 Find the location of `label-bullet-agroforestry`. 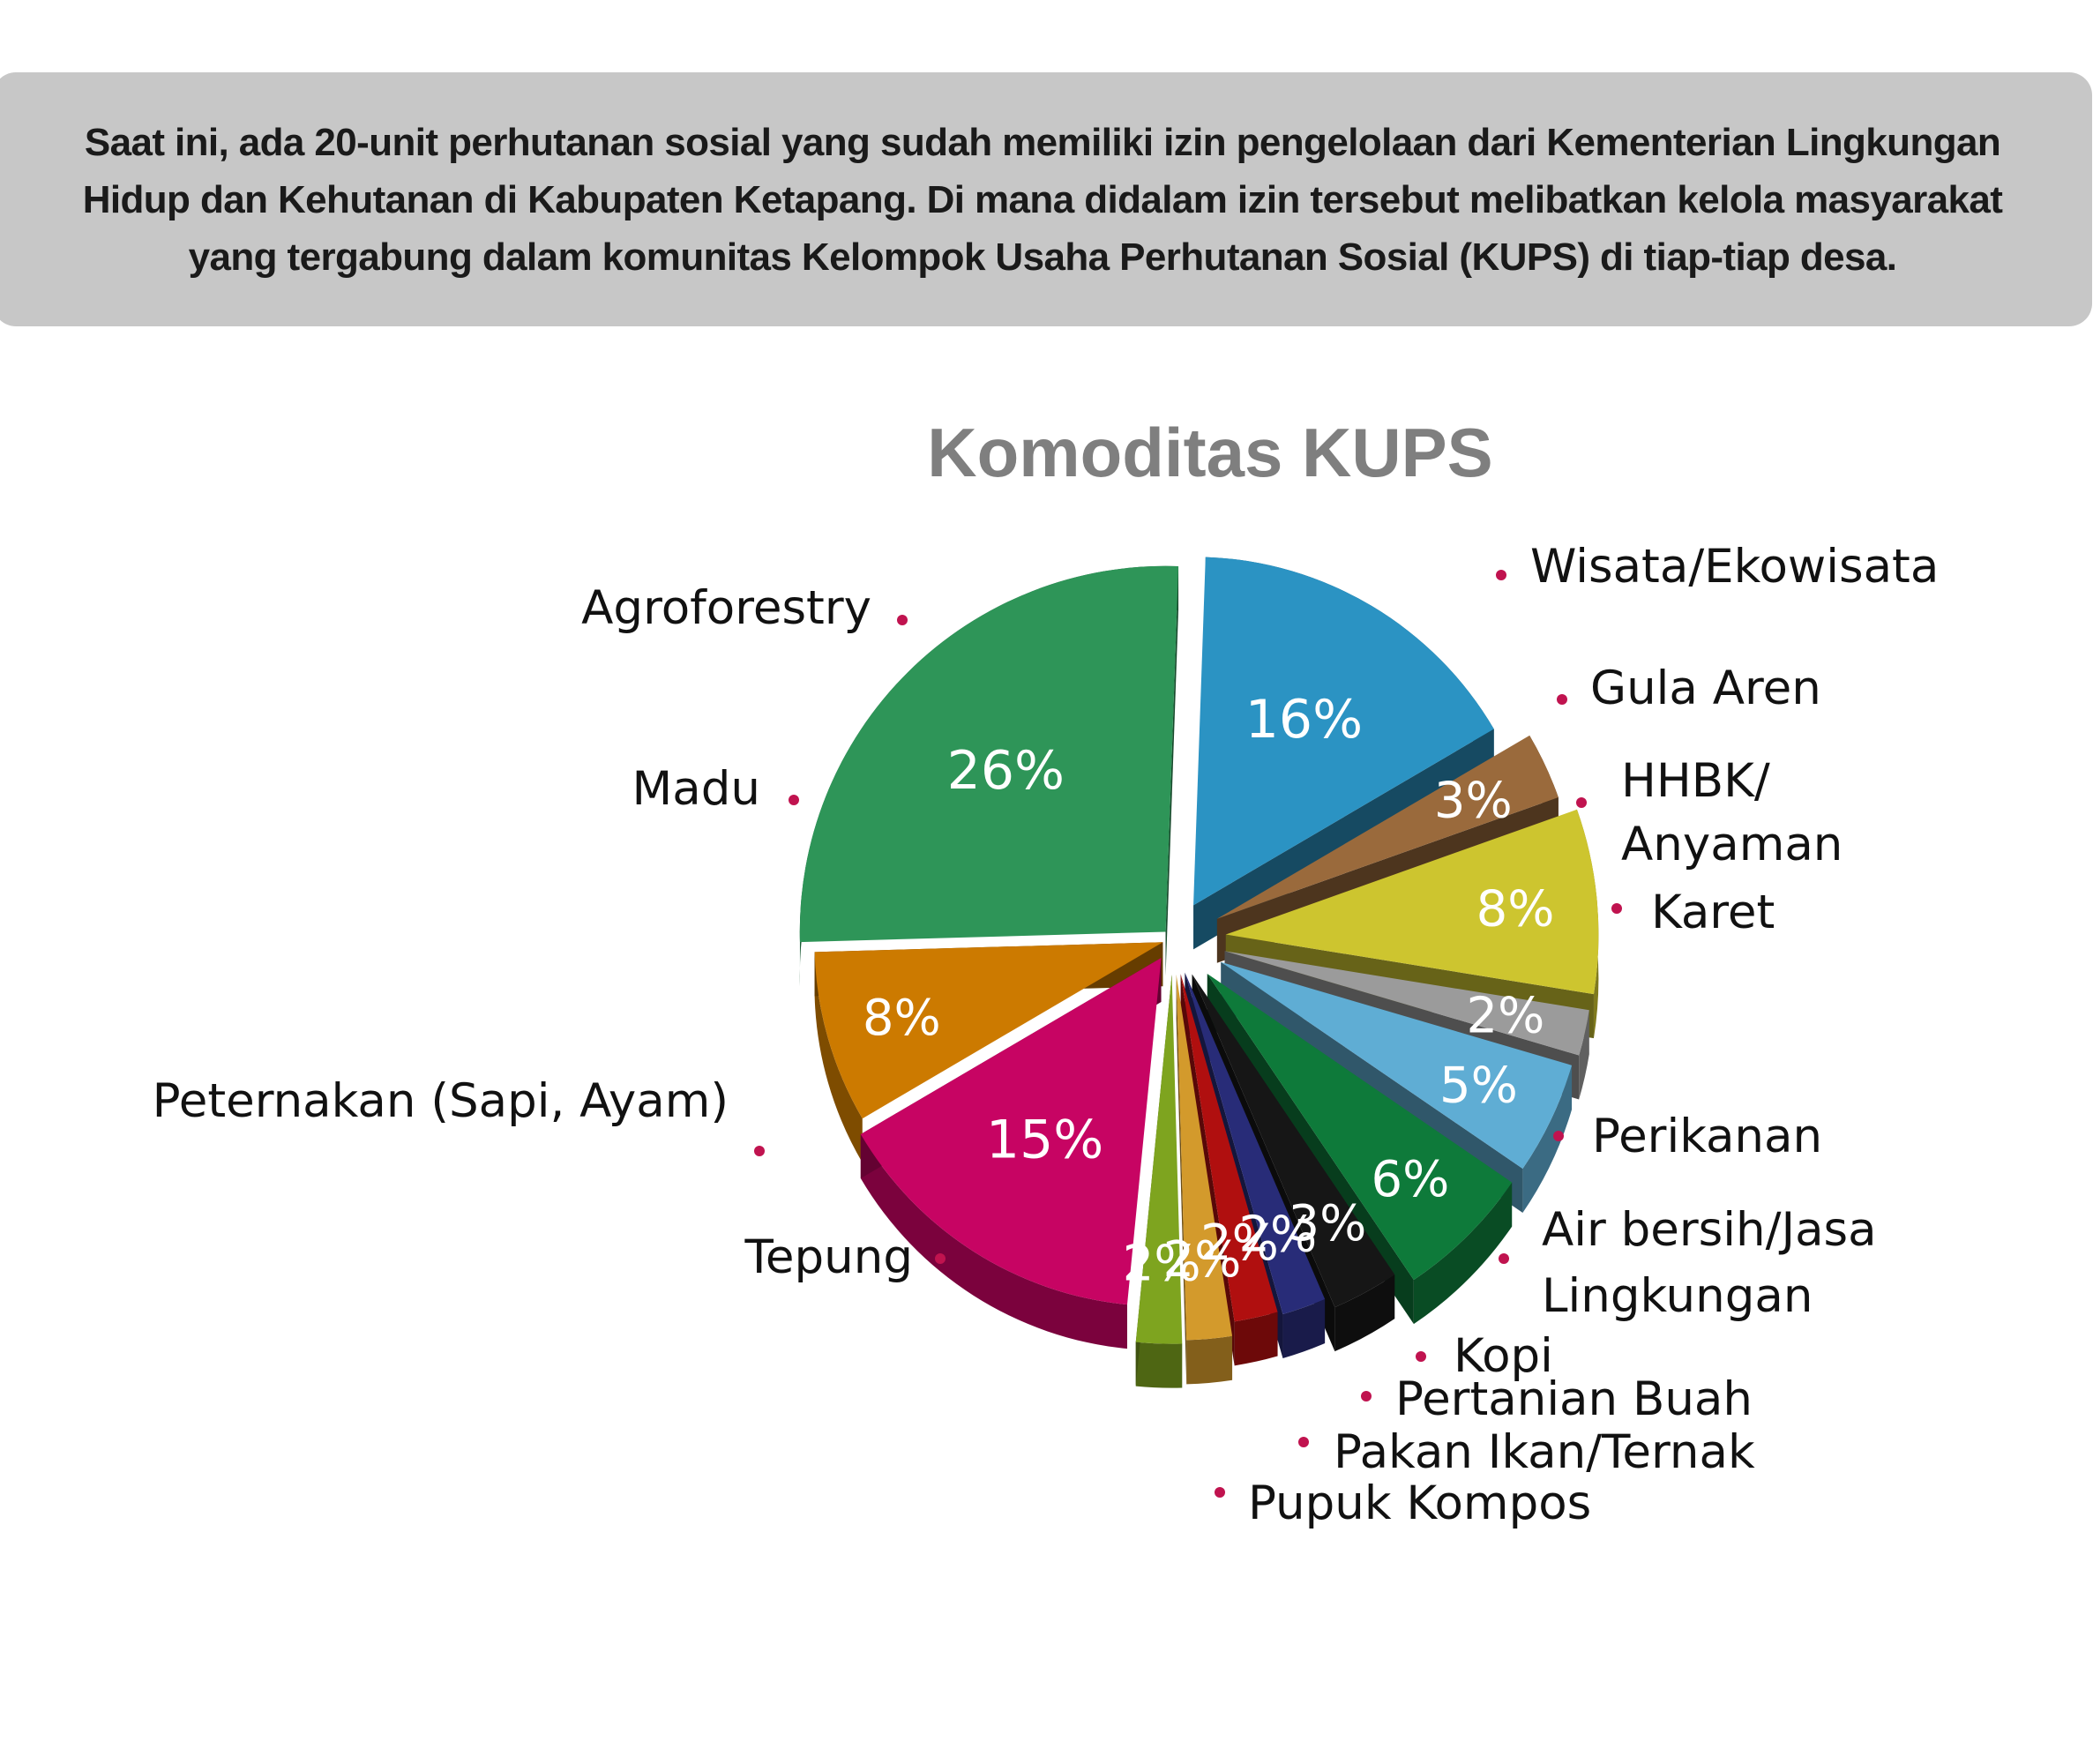

label-bullet-agroforestry is located at coordinates (902, 620).